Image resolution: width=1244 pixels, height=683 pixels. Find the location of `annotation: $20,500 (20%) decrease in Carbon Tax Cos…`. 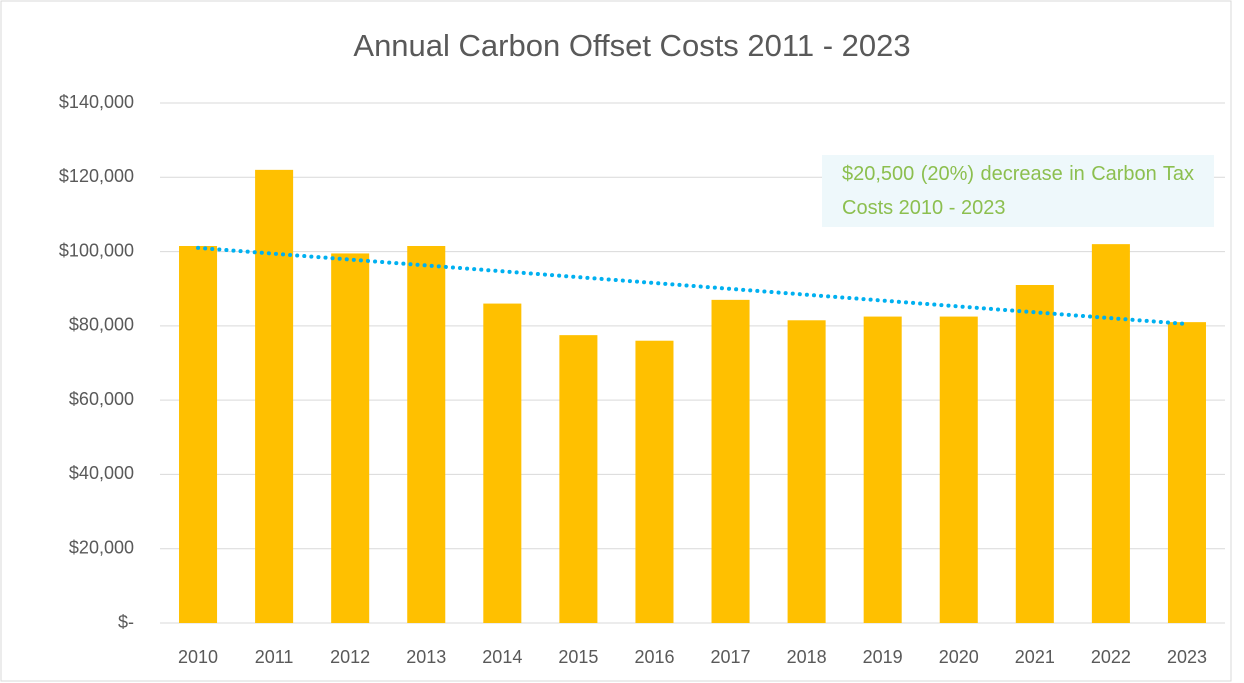

annotation: $20,500 (20%) decrease in Carbon Tax Cos… is located at coordinates (1018, 191).